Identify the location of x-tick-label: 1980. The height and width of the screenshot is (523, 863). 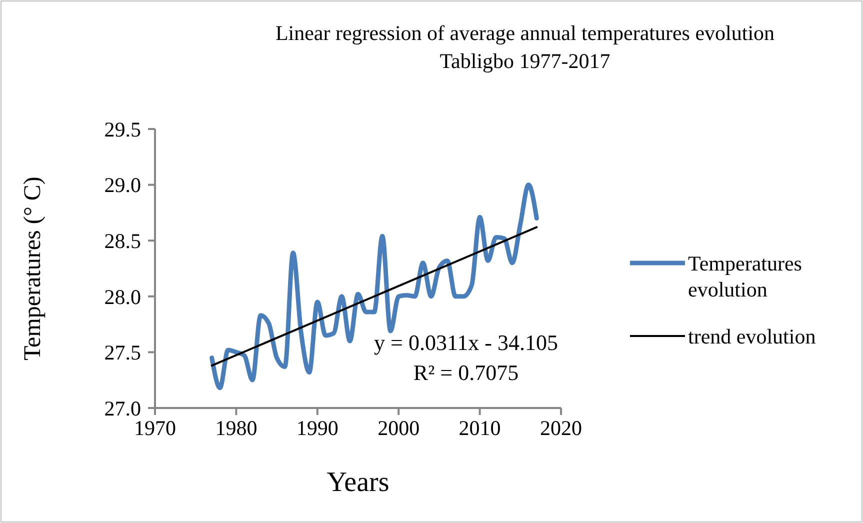
(236, 428).